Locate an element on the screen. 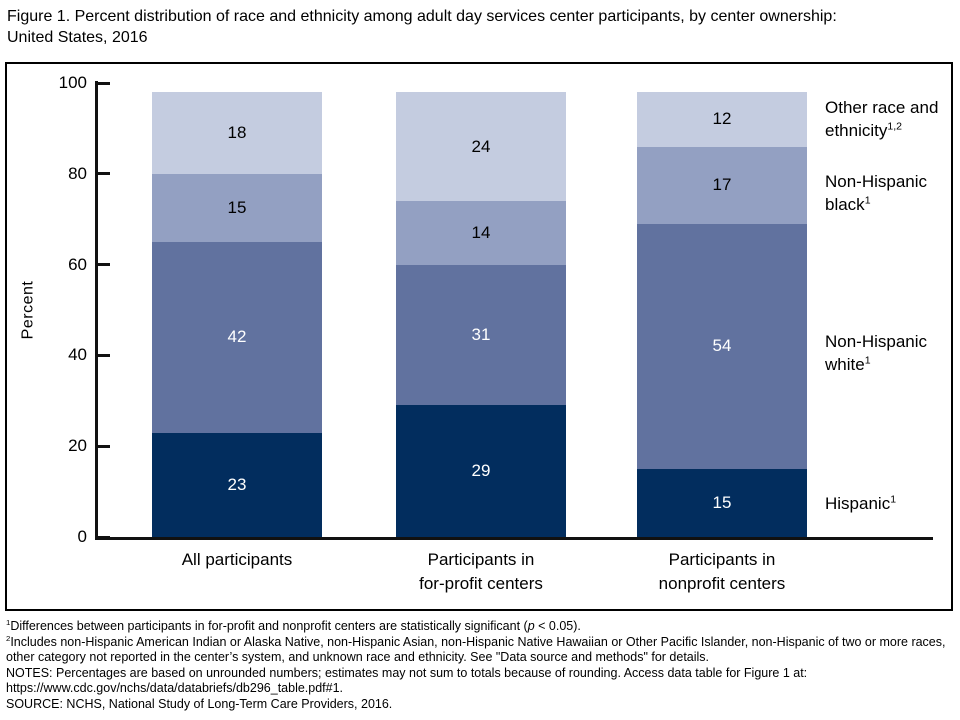 The width and height of the screenshot is (960, 720). footnote-1-marker: 1 is located at coordinates (8, 622).